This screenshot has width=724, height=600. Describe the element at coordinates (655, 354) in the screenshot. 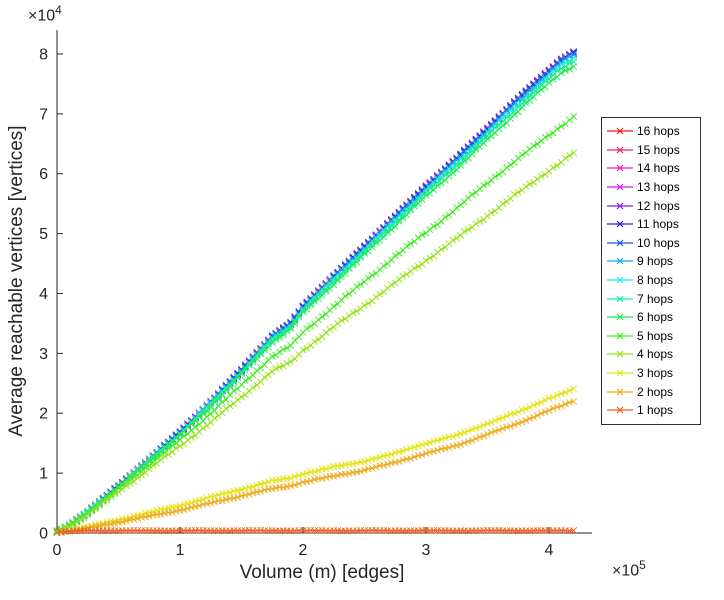

I see `legend-label: 4 hops` at that location.